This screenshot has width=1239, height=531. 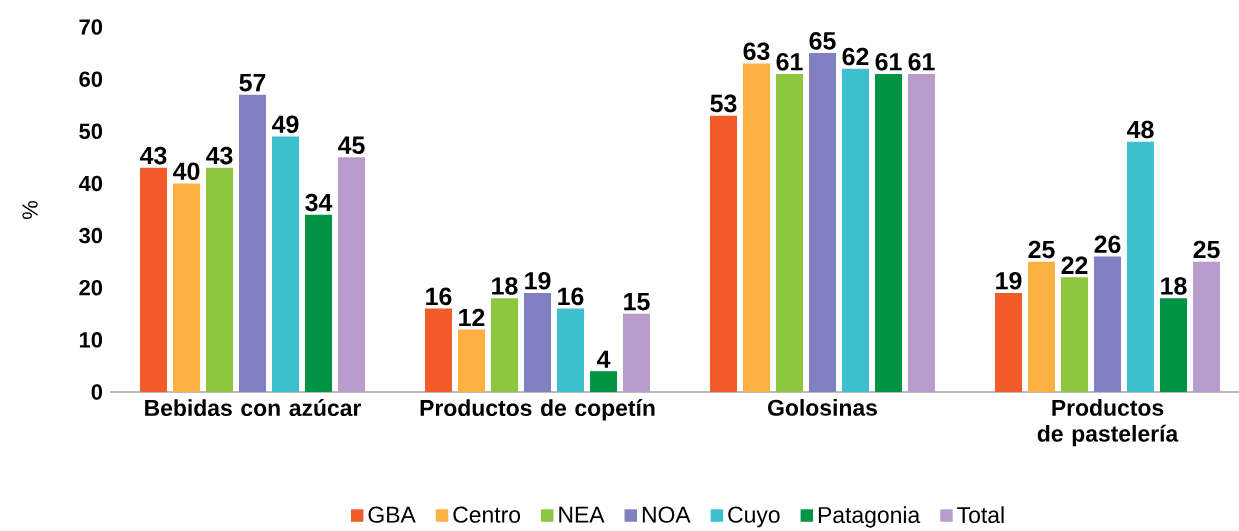 What do you see at coordinates (97, 392) in the screenshot?
I see `y-tick-label: 0` at bounding box center [97, 392].